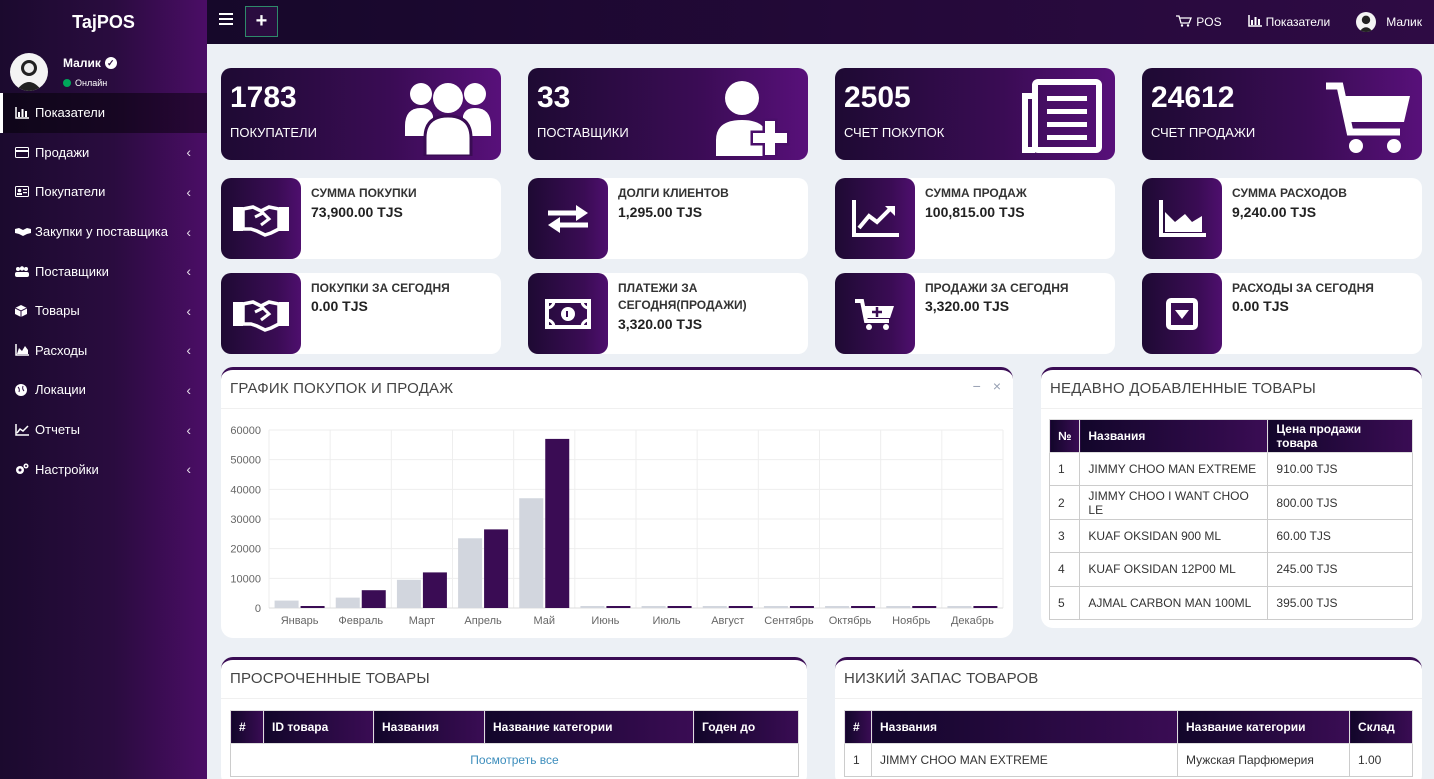  I want to click on dashboard-link: Показатели, so click(1289, 22).